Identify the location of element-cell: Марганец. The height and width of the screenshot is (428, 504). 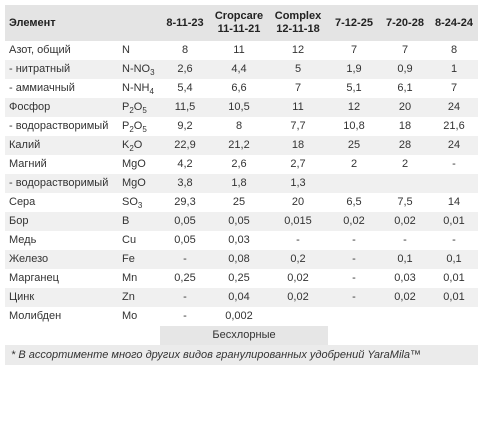
(34, 278).